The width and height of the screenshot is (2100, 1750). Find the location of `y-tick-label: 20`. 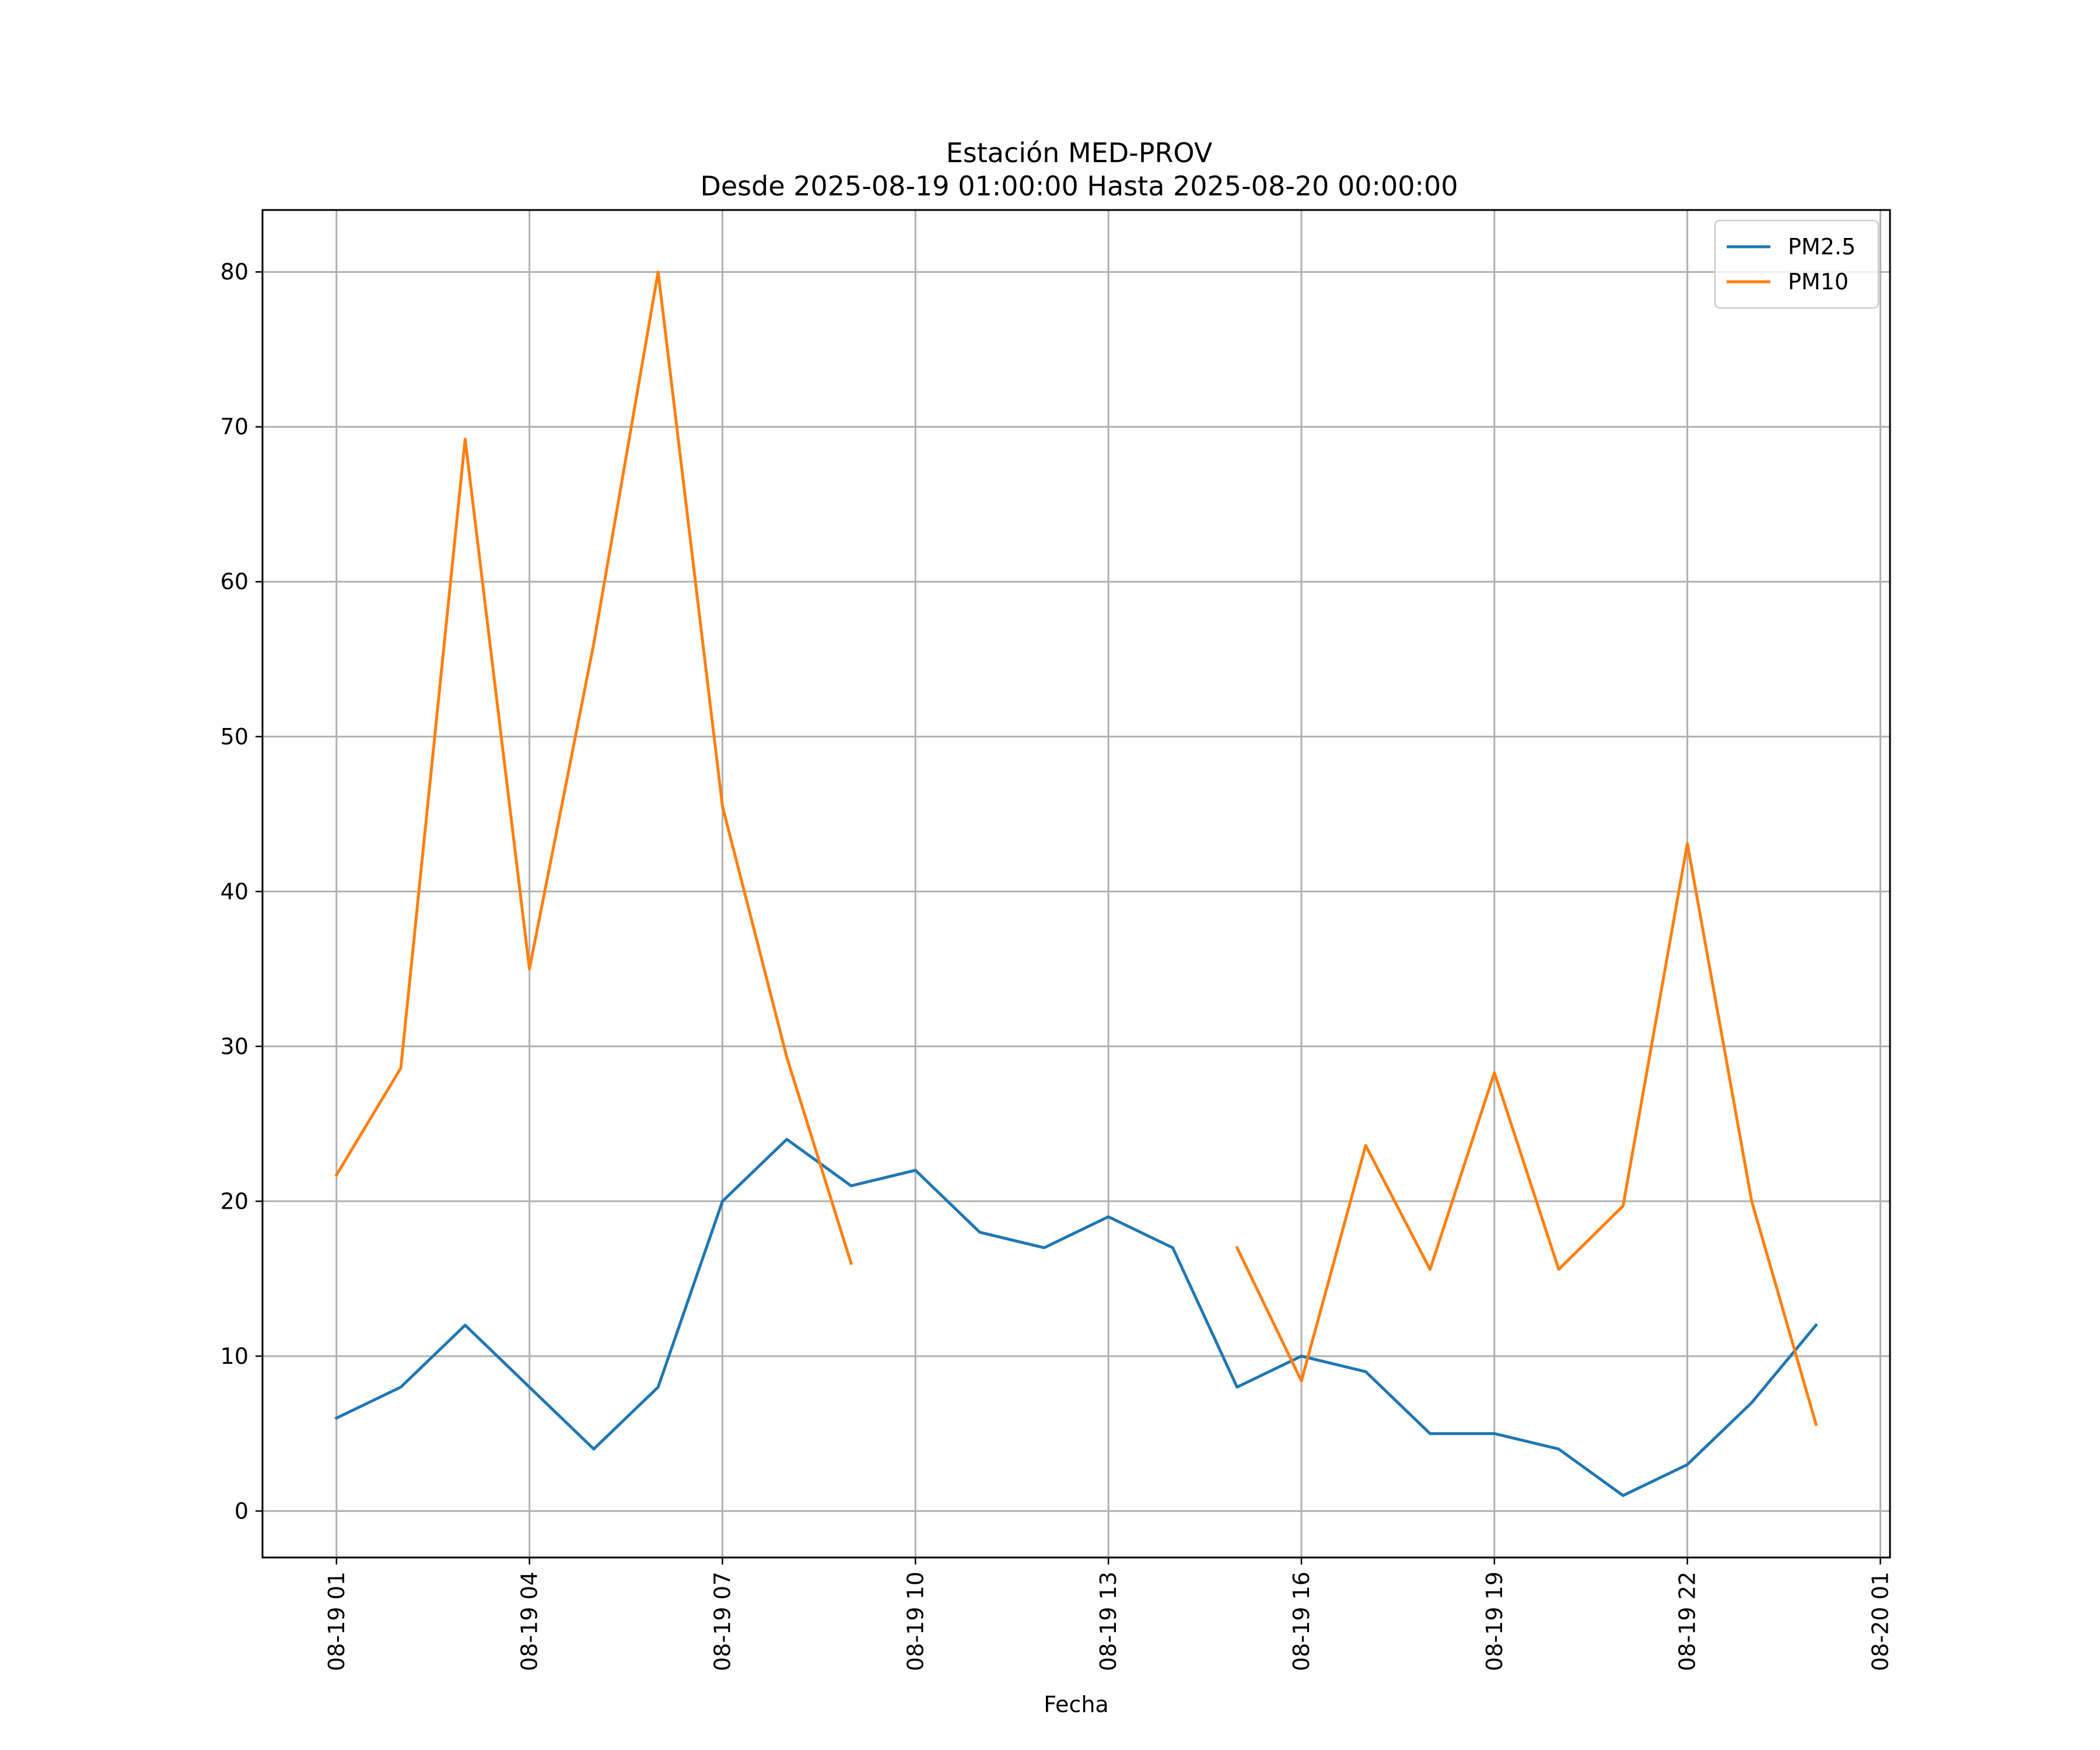

y-tick-label: 20 is located at coordinates (235, 1201).